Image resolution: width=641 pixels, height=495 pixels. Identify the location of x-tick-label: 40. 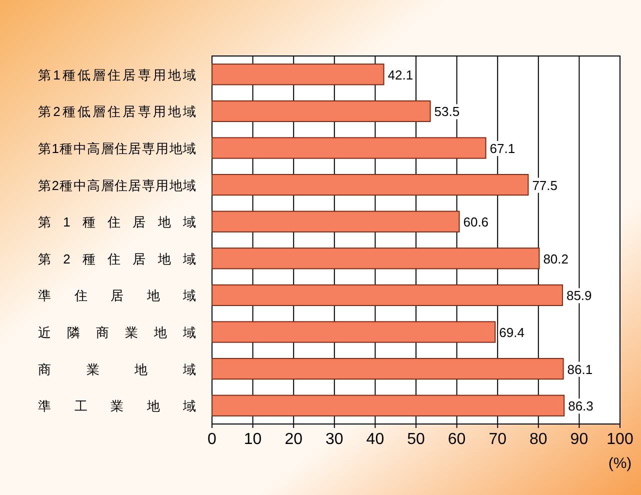
(375, 439).